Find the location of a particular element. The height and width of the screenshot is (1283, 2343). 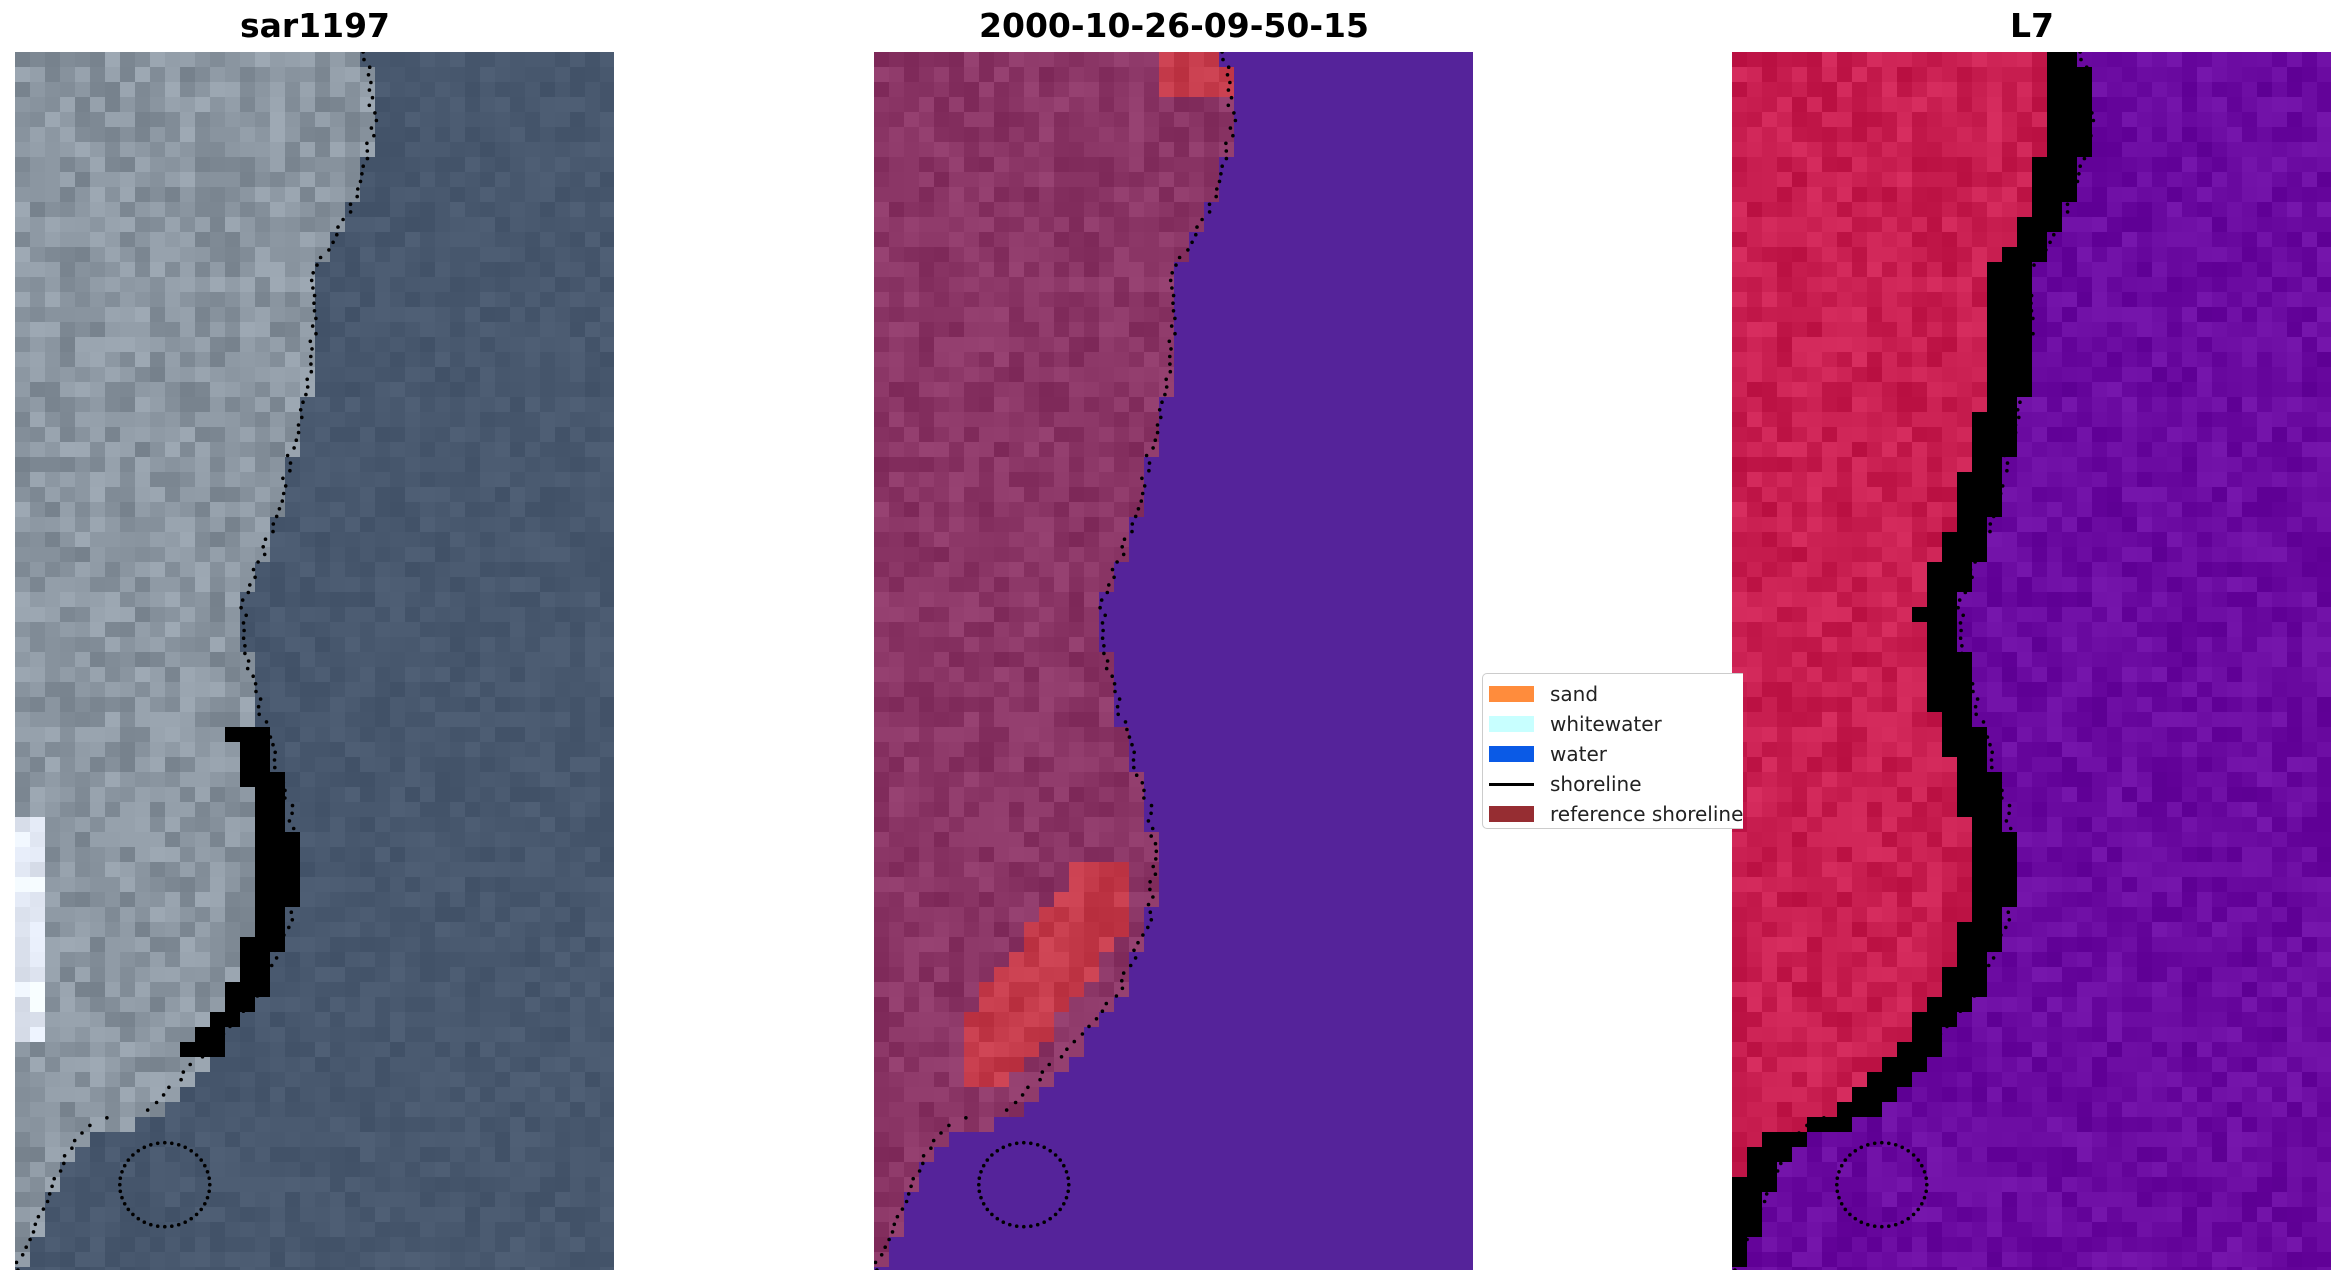

legend-label-whitewater: whitewater is located at coordinates (1606, 724).